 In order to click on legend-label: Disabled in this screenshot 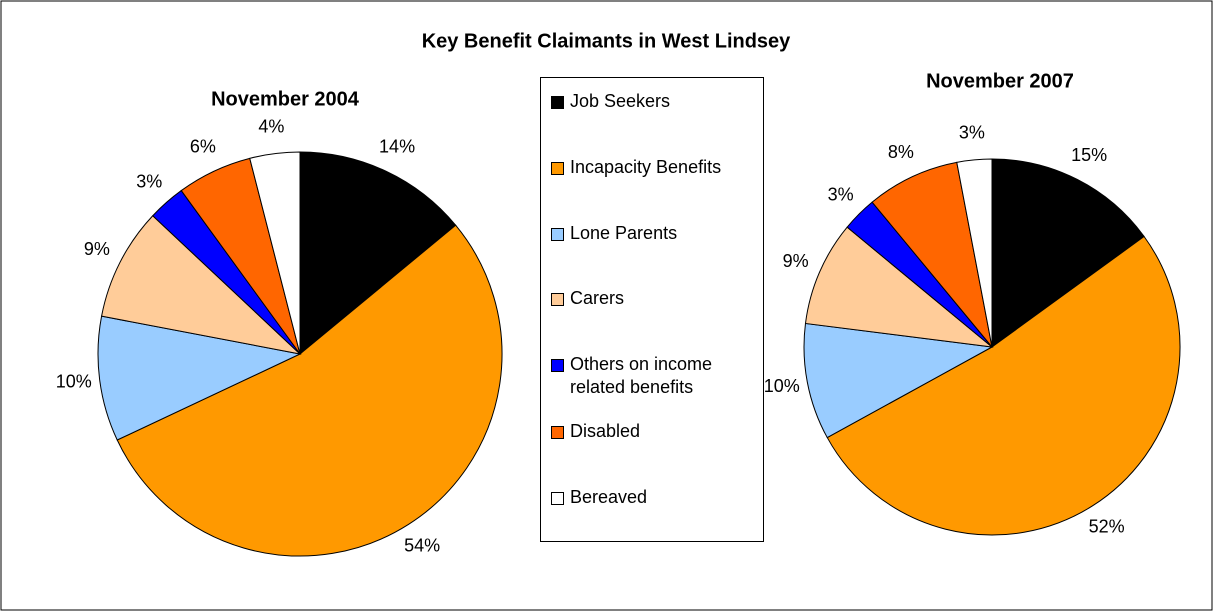, I will do `click(605, 431)`.